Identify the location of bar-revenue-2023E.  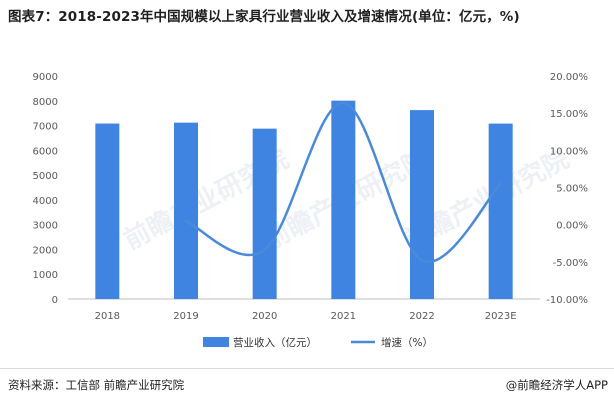
(500, 211).